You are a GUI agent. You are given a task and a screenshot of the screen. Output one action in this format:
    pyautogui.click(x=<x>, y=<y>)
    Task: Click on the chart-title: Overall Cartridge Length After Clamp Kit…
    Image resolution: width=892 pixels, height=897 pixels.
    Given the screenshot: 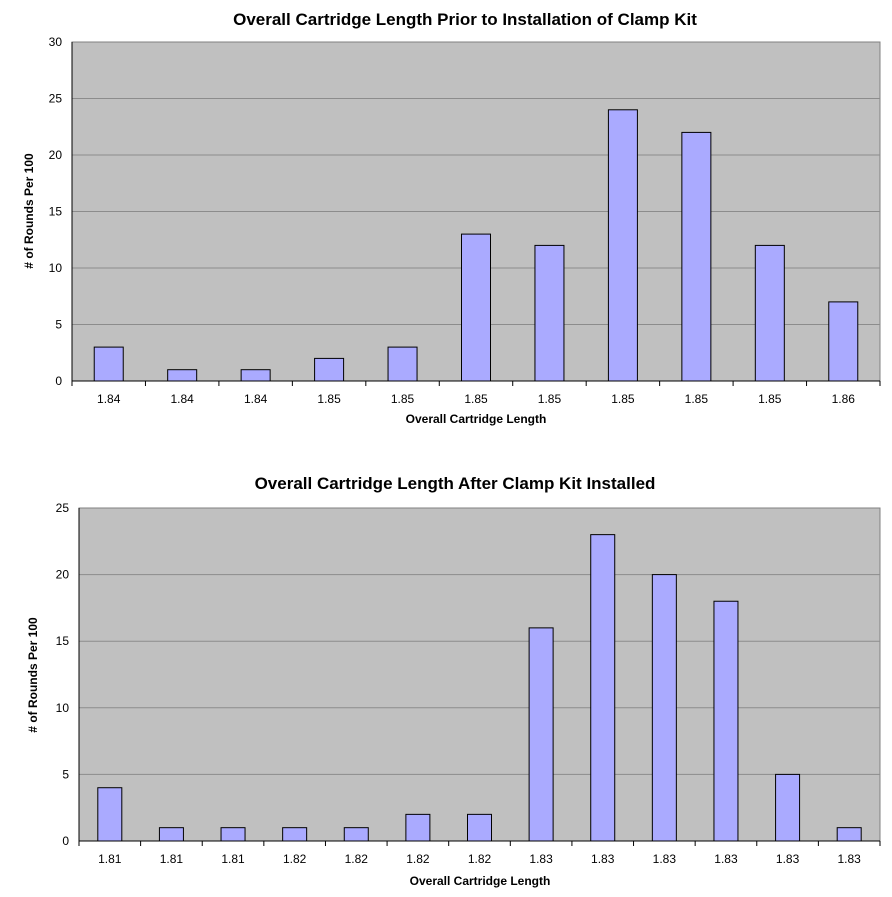 What is the action you would take?
    pyautogui.click(x=455, y=483)
    